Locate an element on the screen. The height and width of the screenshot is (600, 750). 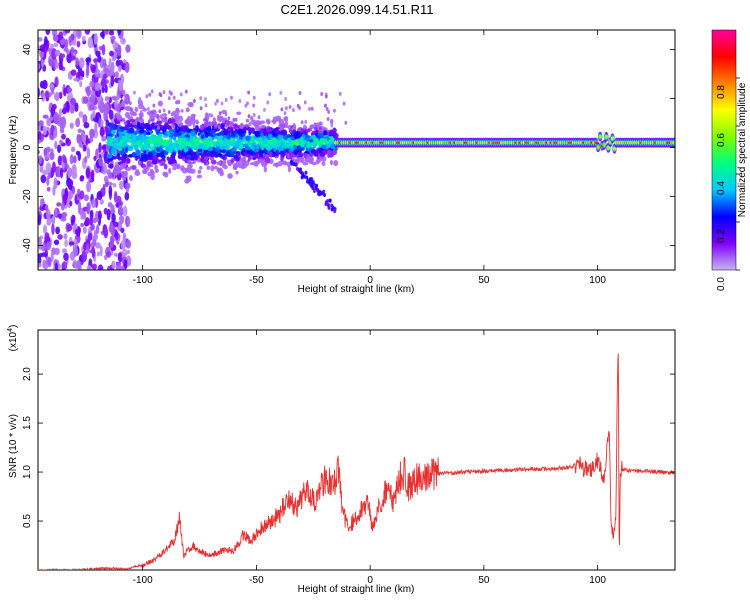
snr-y-tick-label: 1.0 is located at coordinates (27, 472).